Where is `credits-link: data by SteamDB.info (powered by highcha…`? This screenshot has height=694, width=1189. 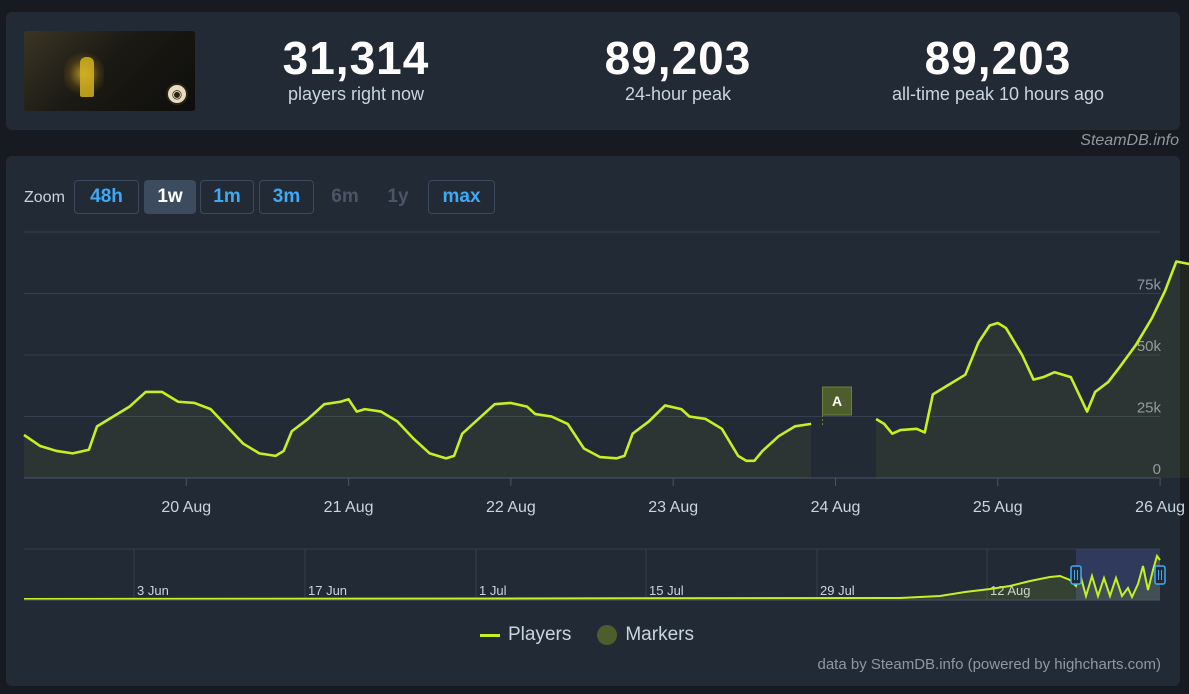 credits-link: data by SteamDB.info (powered by highcha… is located at coordinates (989, 664).